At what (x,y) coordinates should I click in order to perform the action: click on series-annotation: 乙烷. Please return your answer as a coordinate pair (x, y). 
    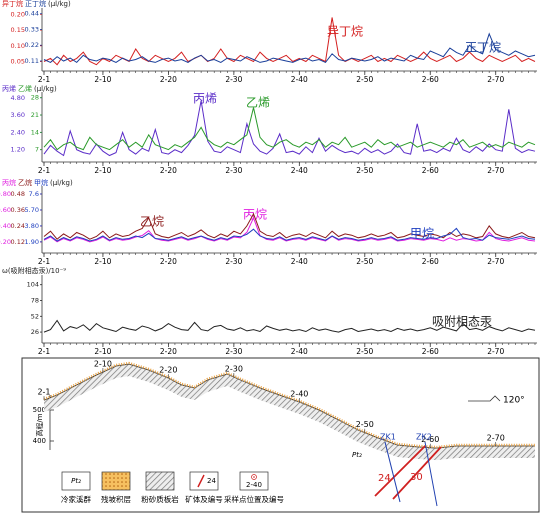
    Looking at the image, I should click on (152, 222).